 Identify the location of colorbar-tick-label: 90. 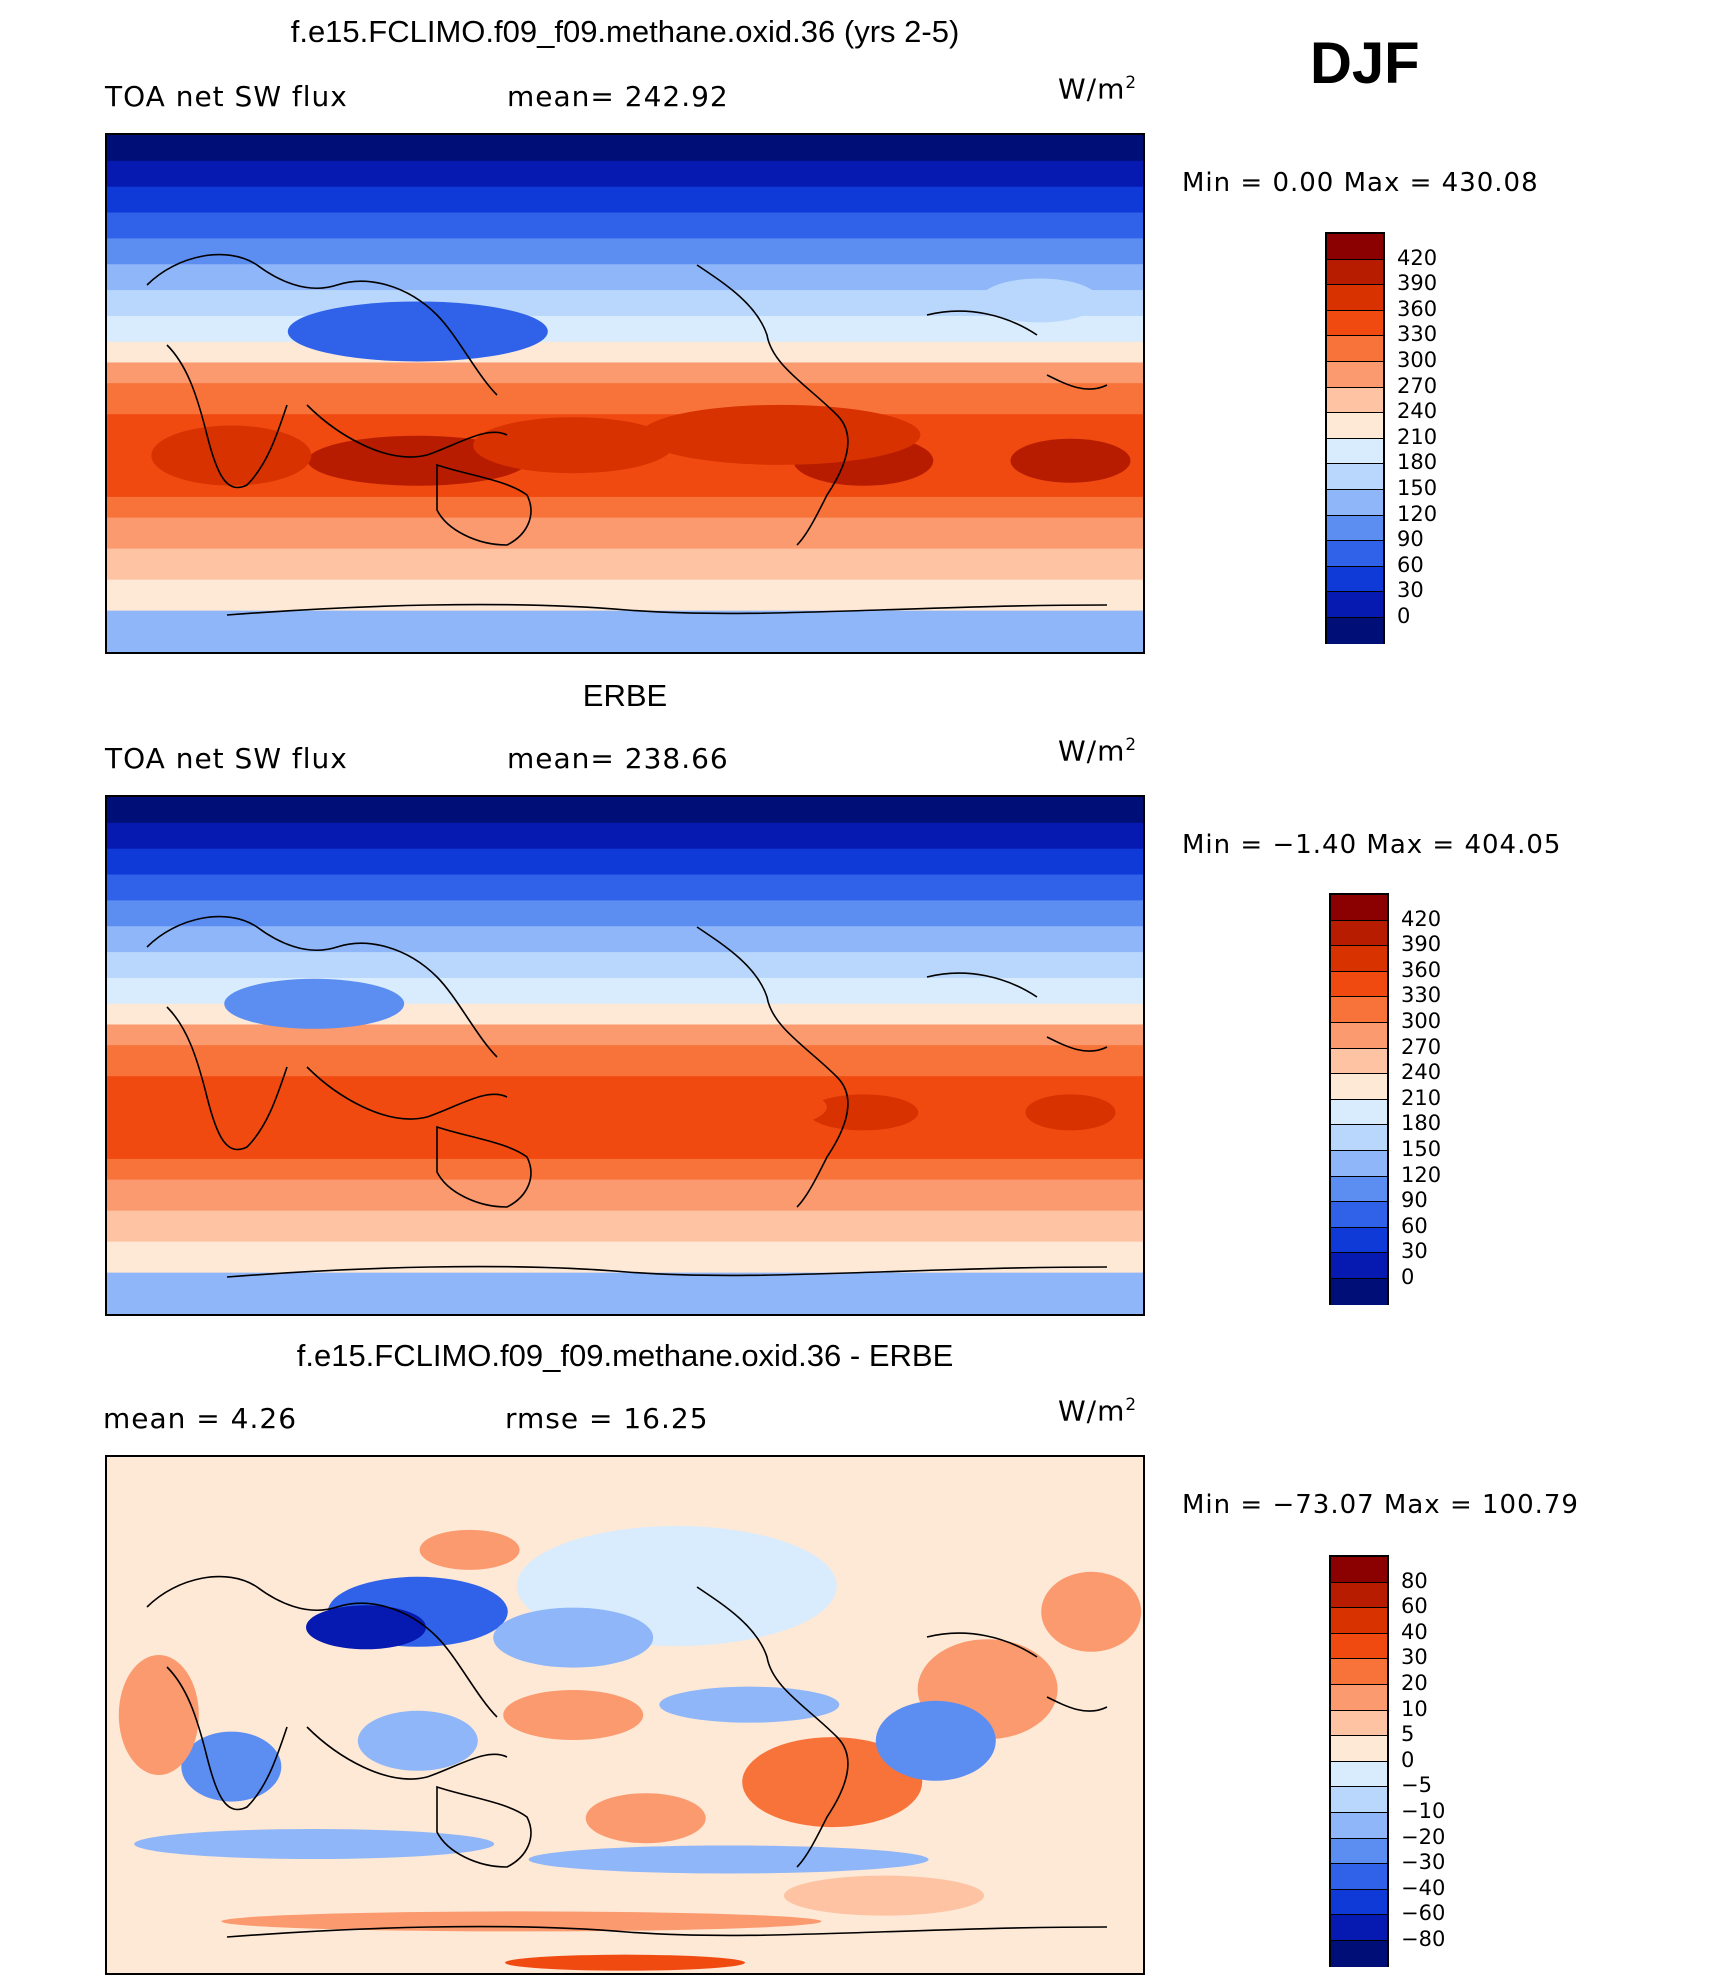
(1414, 1200).